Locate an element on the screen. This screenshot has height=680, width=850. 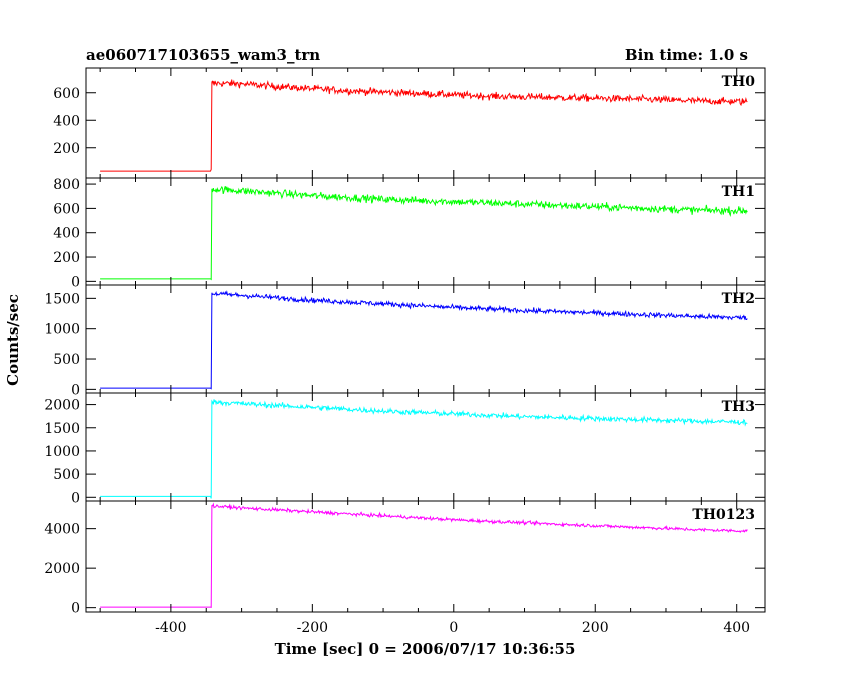
series-line-th2 is located at coordinates (424, 340).